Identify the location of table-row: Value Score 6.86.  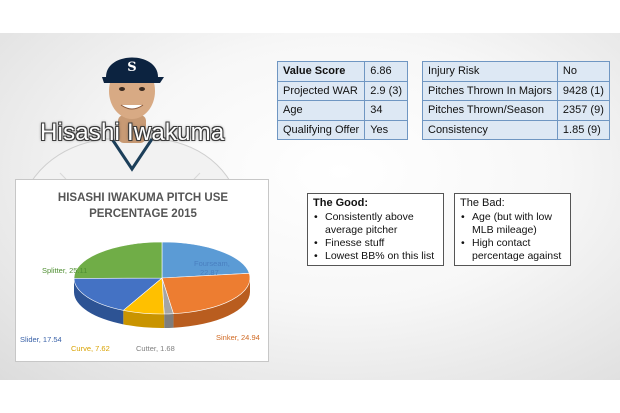
(342, 71).